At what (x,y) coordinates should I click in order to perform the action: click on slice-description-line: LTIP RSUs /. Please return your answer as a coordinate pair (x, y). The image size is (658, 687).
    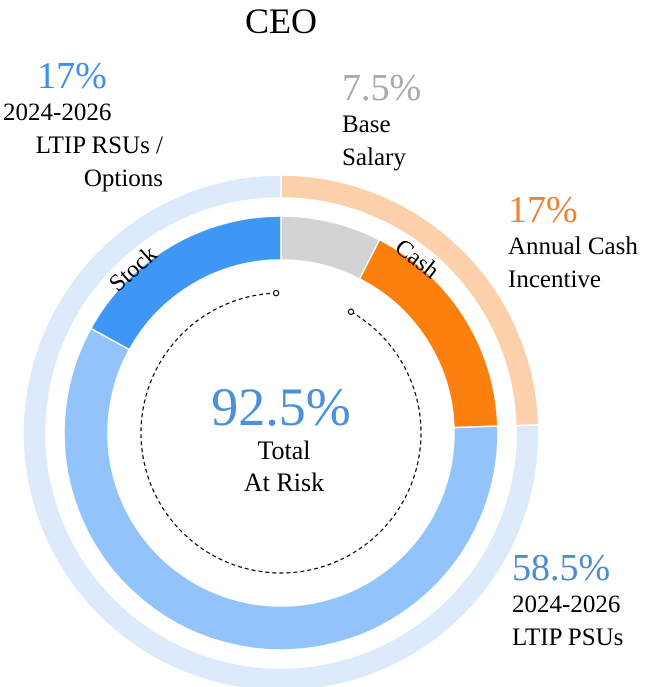
    Looking at the image, I should click on (99, 145).